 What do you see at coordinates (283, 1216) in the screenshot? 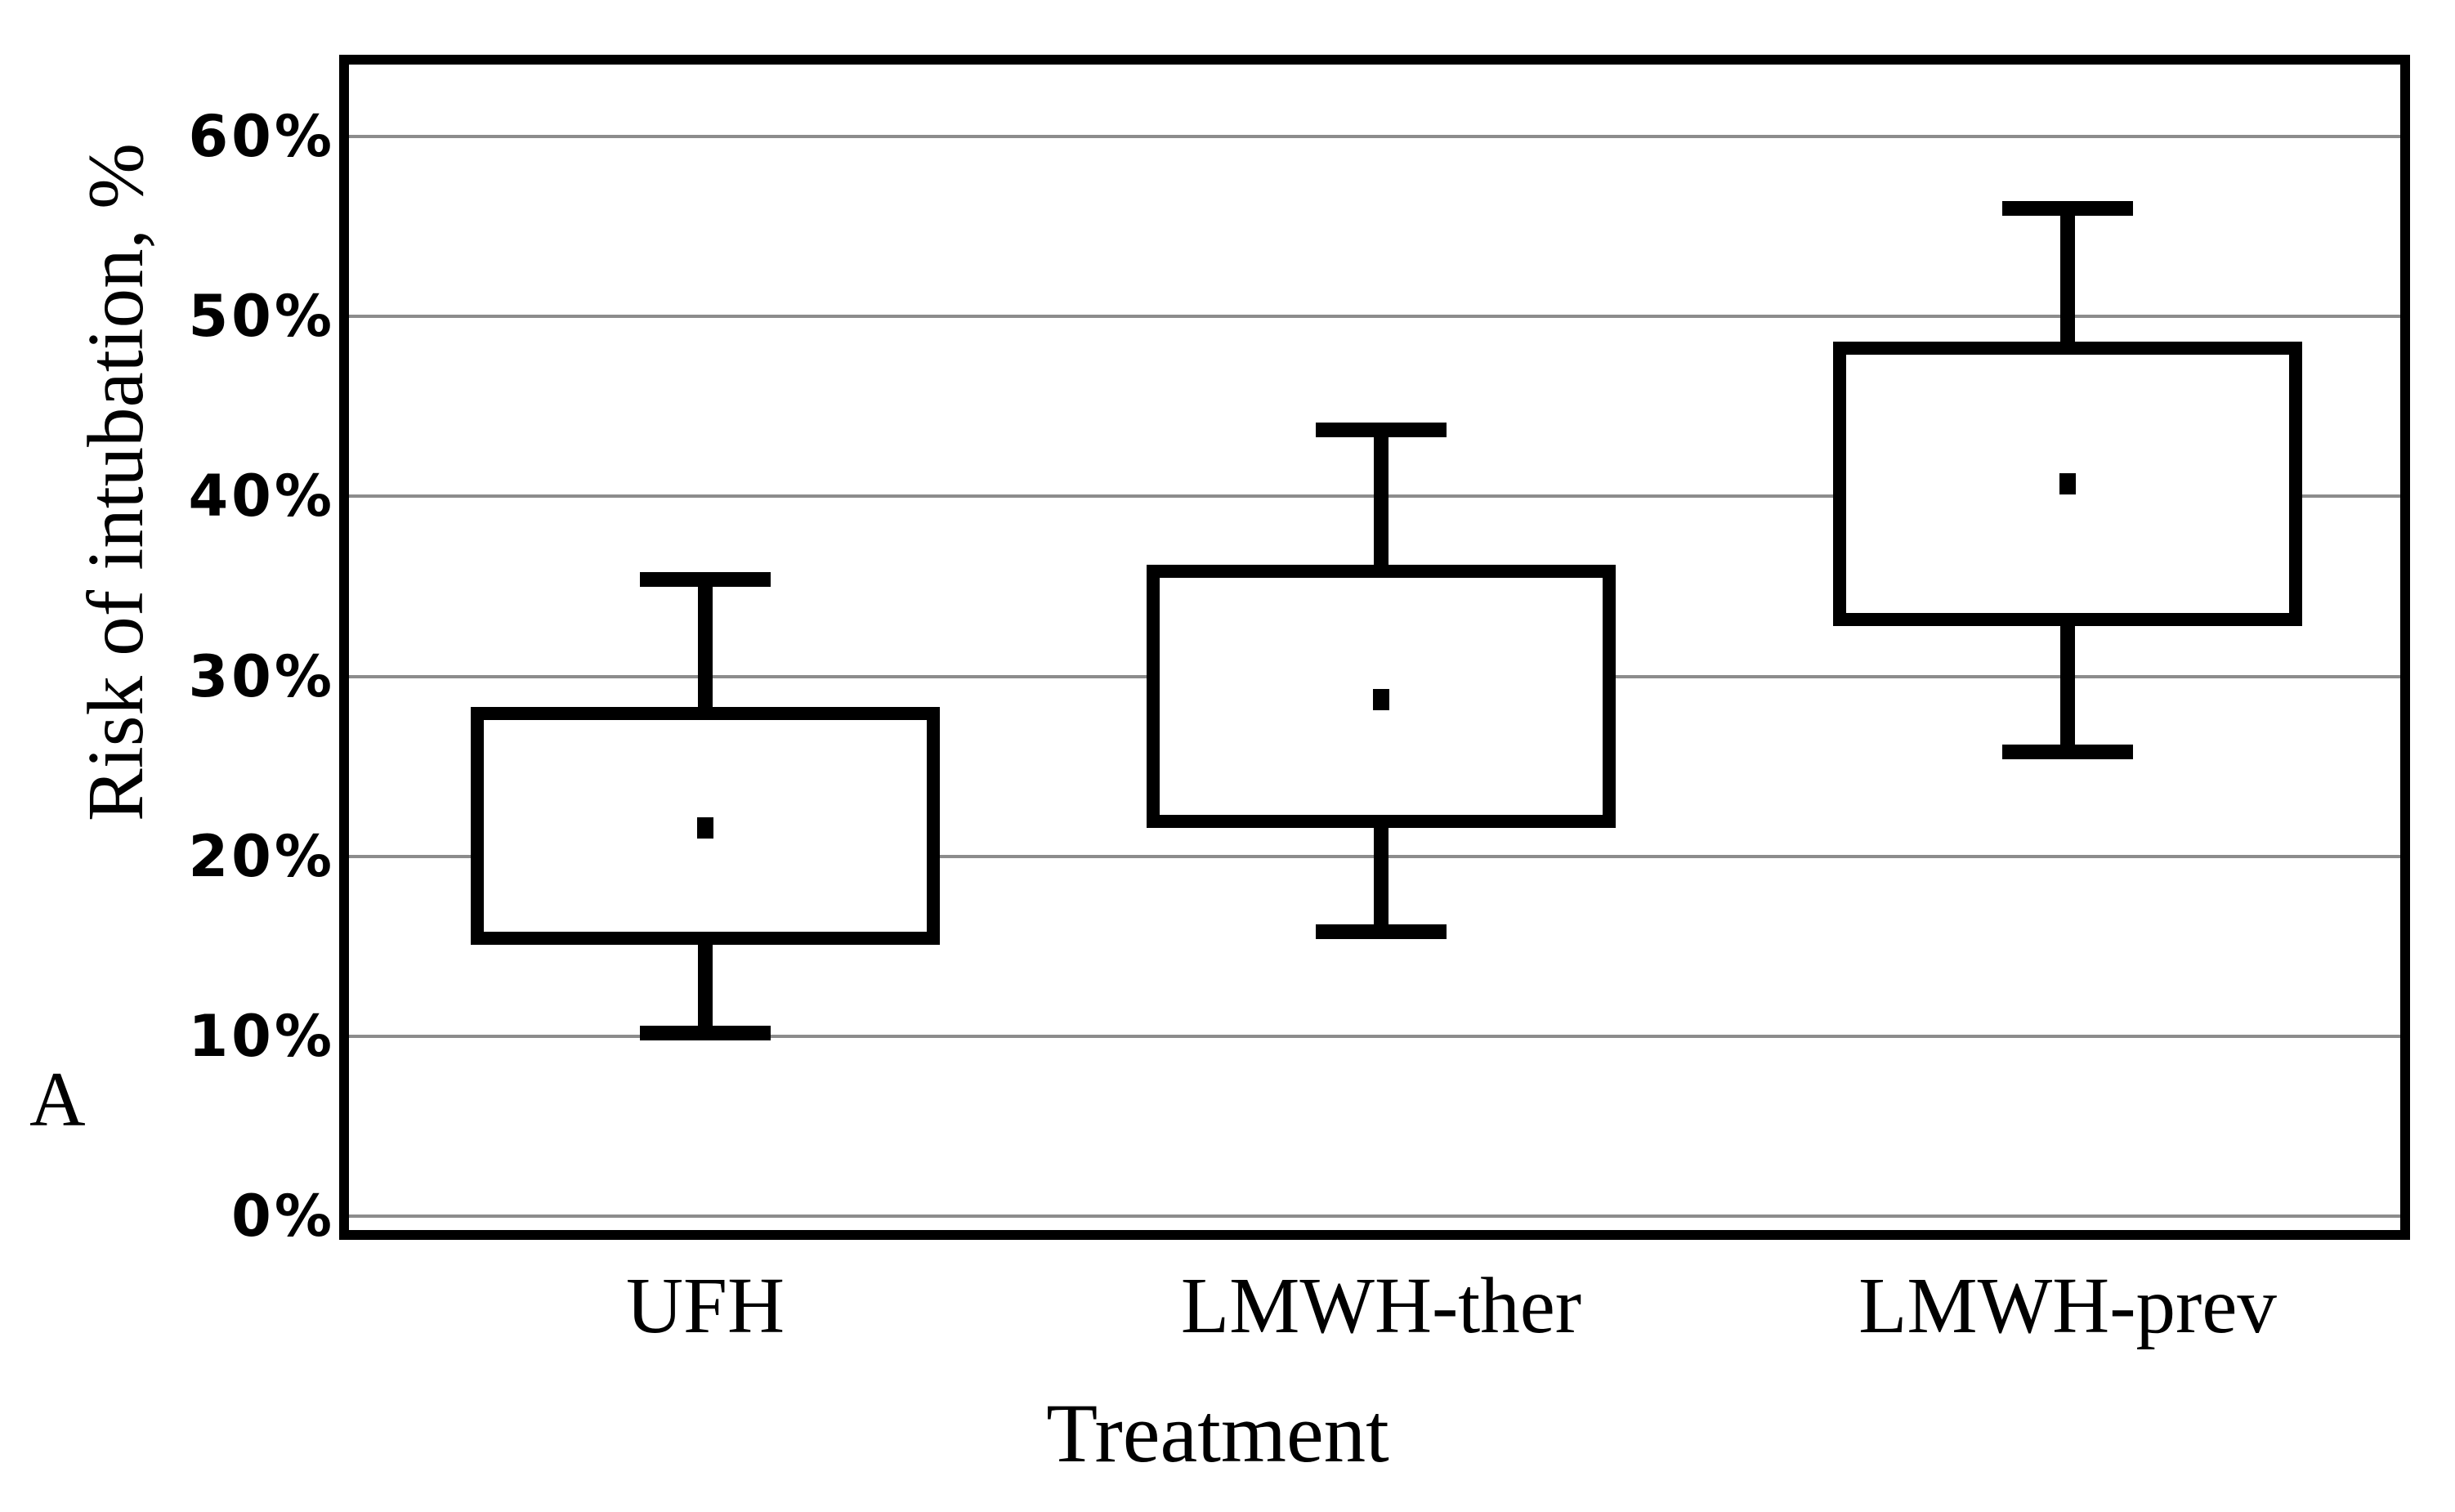
I see `y-tick-label: 0%` at bounding box center [283, 1216].